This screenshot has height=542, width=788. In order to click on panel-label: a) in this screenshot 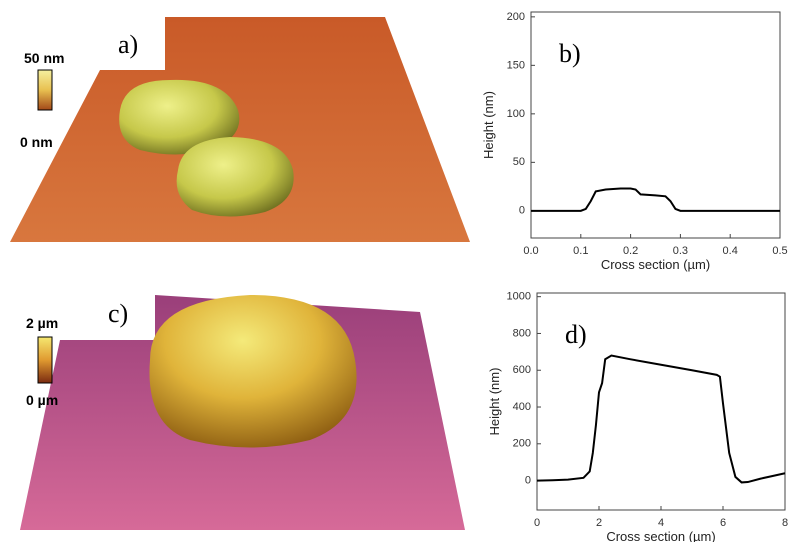, I will do `click(128, 44)`.